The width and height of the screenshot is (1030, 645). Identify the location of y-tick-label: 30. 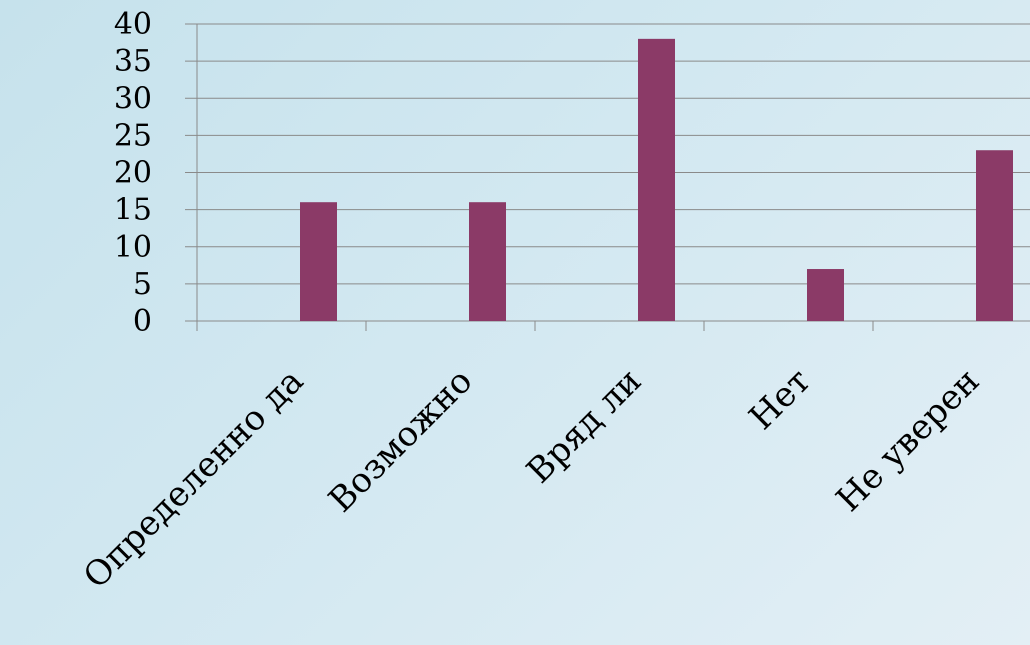
(133, 98).